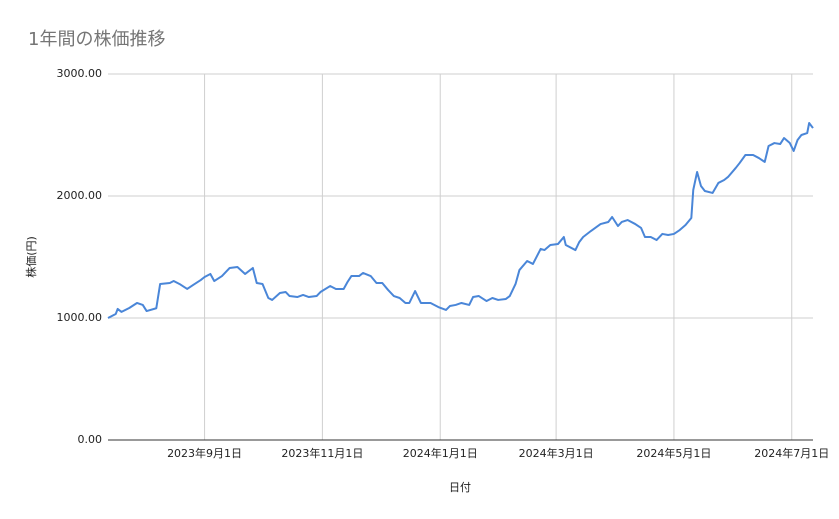 The image size is (839, 519). Describe the element at coordinates (204, 453) in the screenshot. I see `x-tick-label: 2023年9月1日` at that location.